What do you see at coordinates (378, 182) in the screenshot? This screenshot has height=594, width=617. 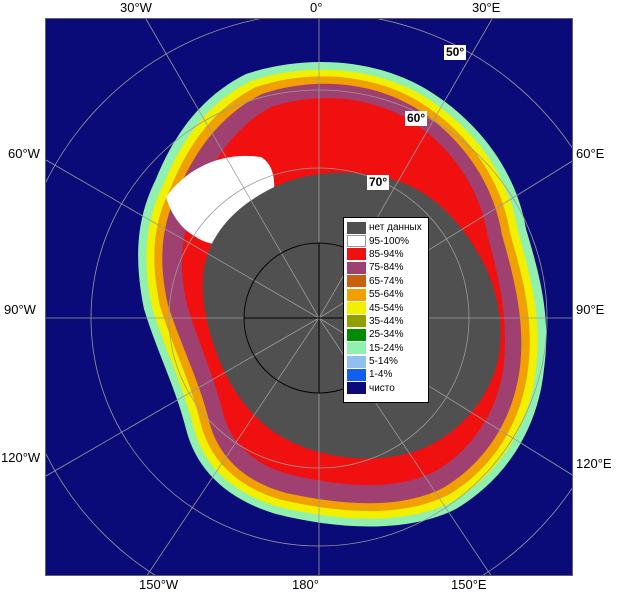 I see `lat-label-70: 70°` at bounding box center [378, 182].